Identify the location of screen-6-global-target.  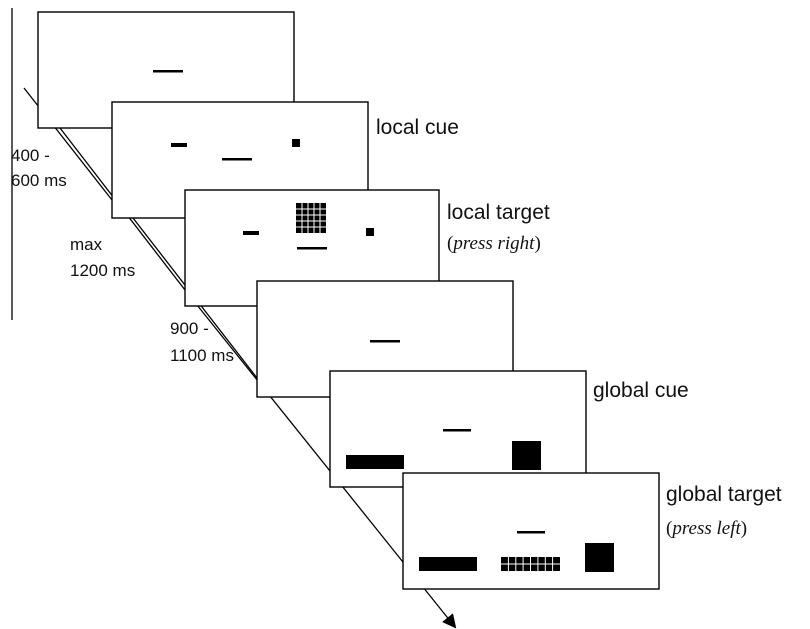
(531, 531).